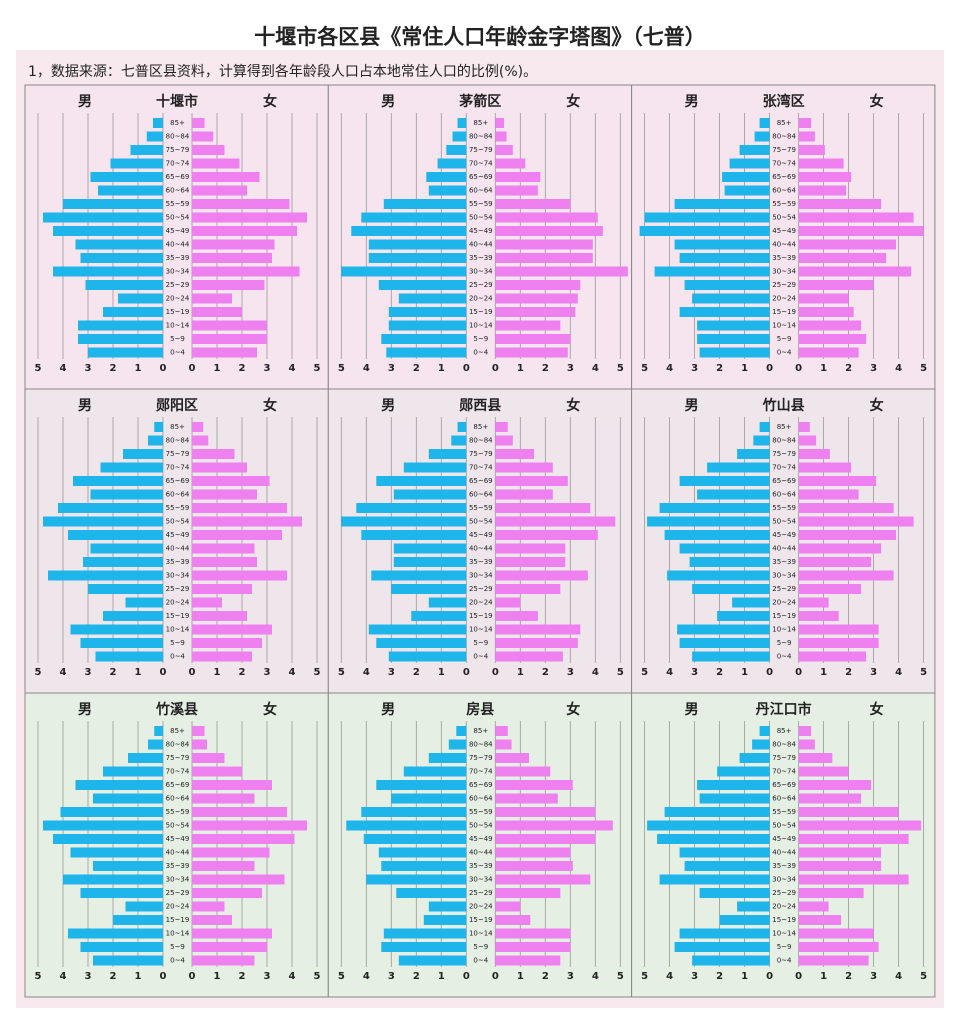 This screenshot has height=1012, width=960. What do you see at coordinates (481, 576) in the screenshot?
I see `category-label: 30~34` at bounding box center [481, 576].